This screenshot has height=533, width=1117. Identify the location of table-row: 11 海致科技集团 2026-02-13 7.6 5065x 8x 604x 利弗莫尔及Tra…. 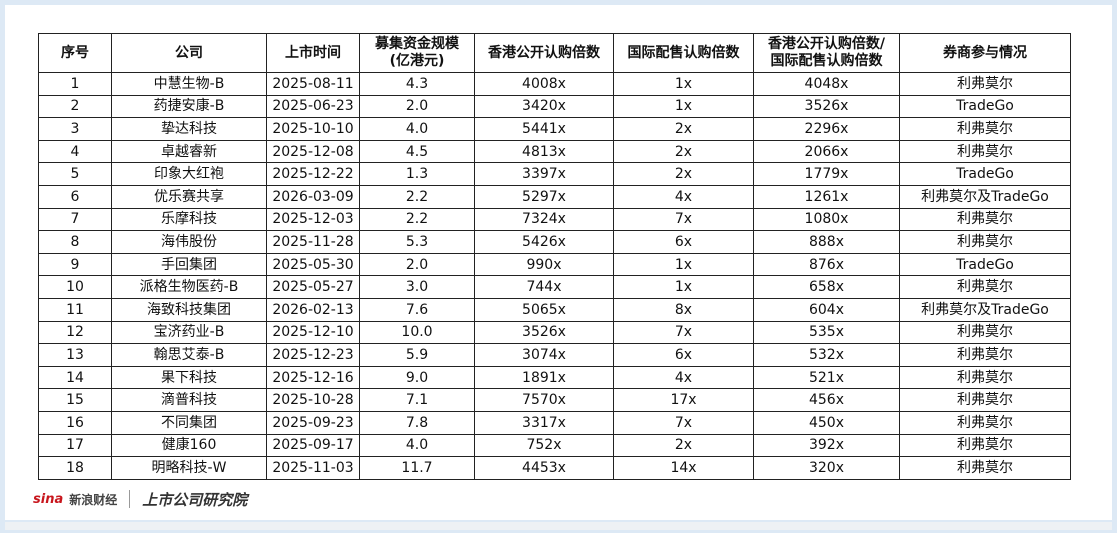
(554, 309).